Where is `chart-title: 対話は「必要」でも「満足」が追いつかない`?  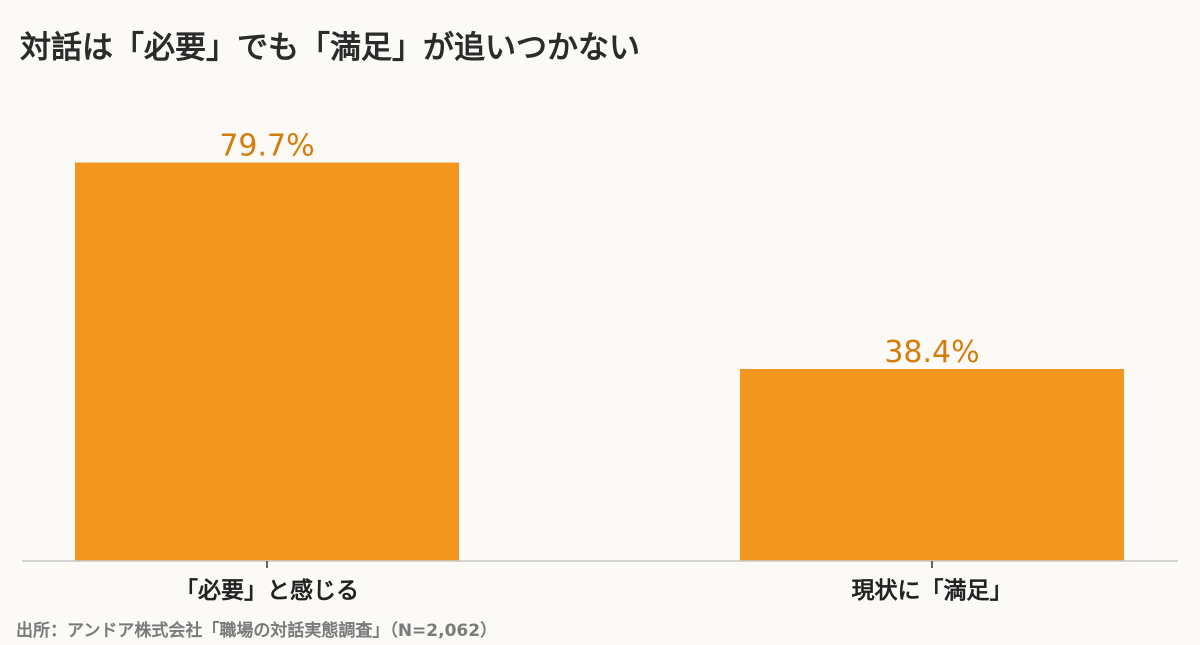 chart-title: 対話は「必要」でも「満足」が追いつかない is located at coordinates (330, 48).